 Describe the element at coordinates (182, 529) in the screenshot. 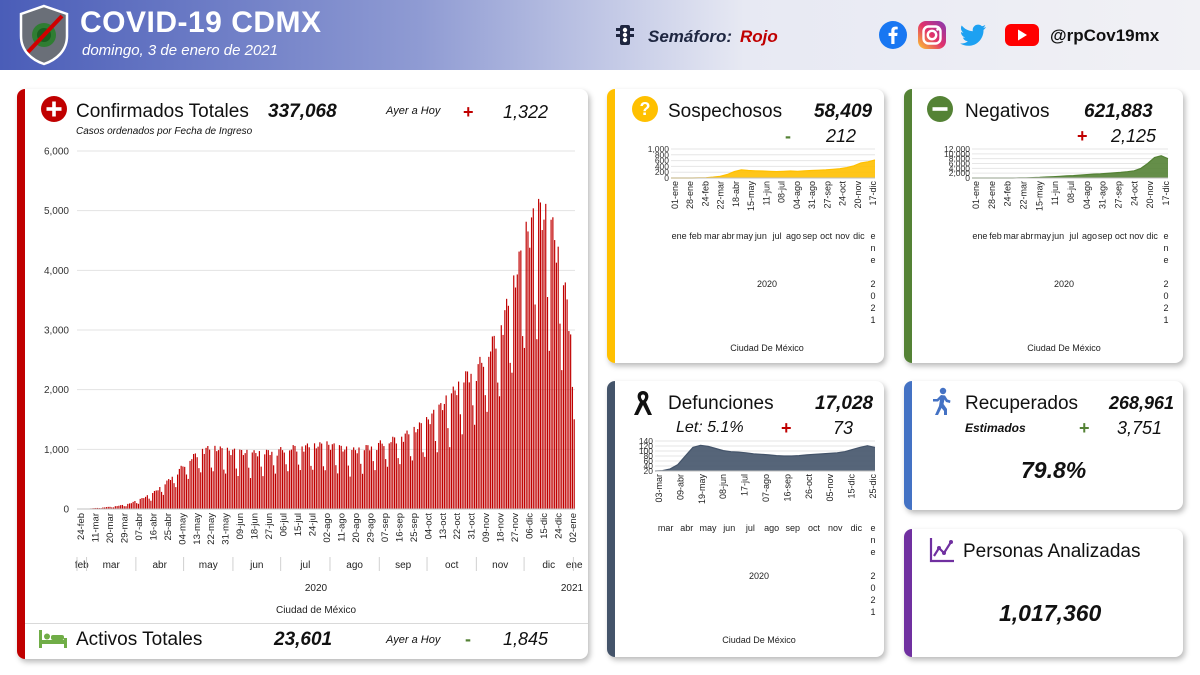

I see `x-date-tick: 04-may` at that location.